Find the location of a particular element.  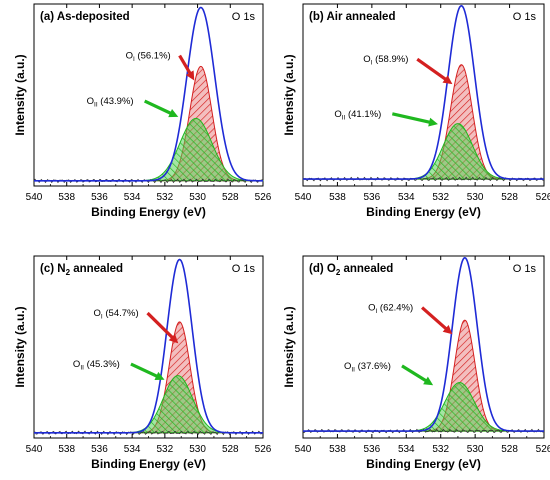

oii-label-pct: (45.3%) is located at coordinates (102, 364).